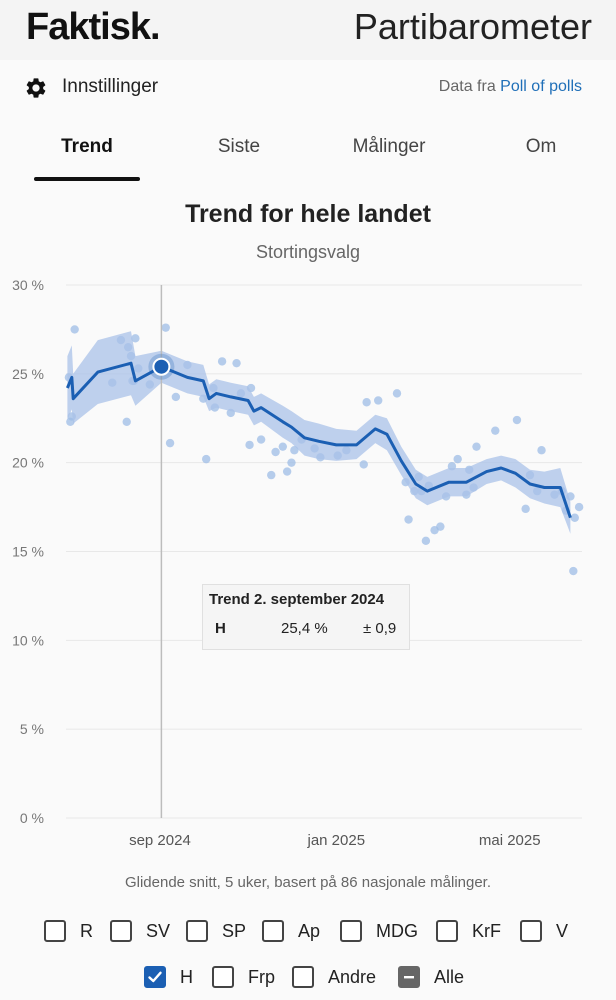  I want to click on settings-row, so click(308, 88).